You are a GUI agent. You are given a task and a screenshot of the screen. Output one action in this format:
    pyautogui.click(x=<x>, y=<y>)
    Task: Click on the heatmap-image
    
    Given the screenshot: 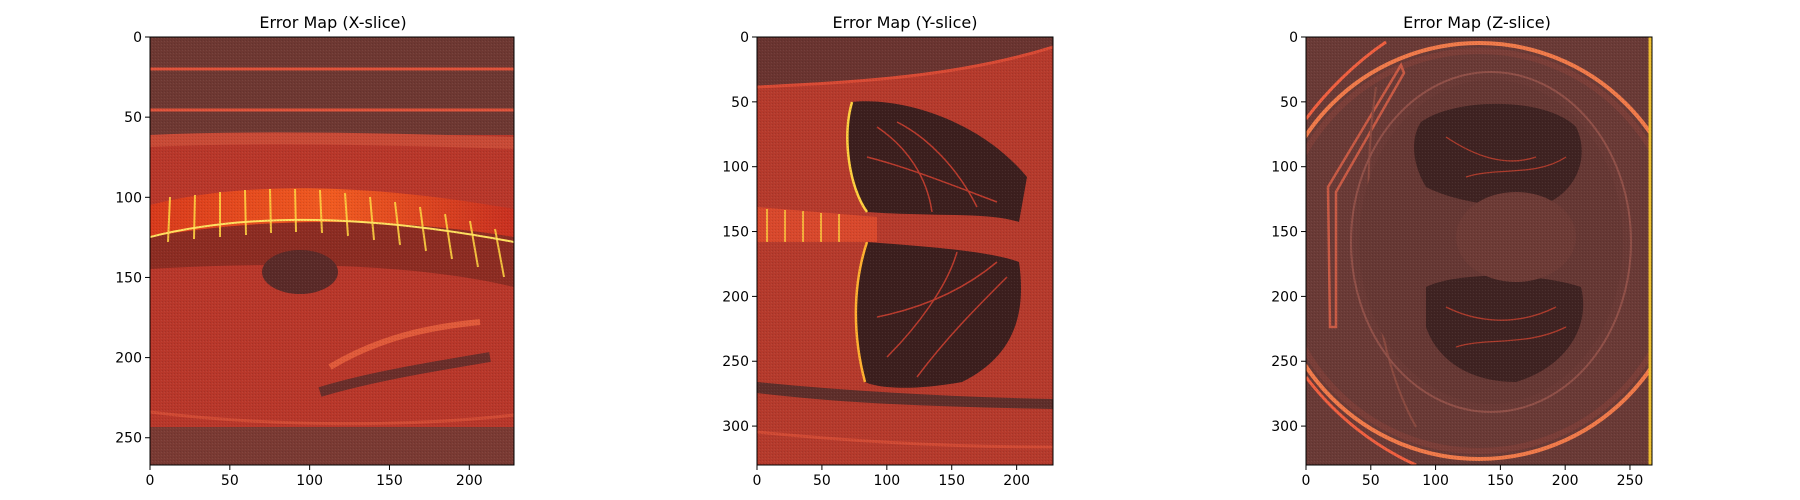 What is the action you would take?
    pyautogui.click(x=905, y=251)
    